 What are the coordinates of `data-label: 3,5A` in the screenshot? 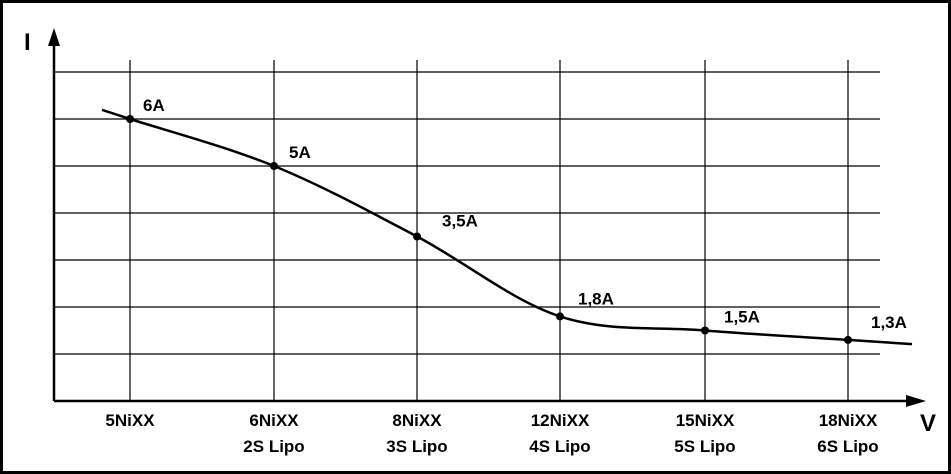 It's located at (460, 221).